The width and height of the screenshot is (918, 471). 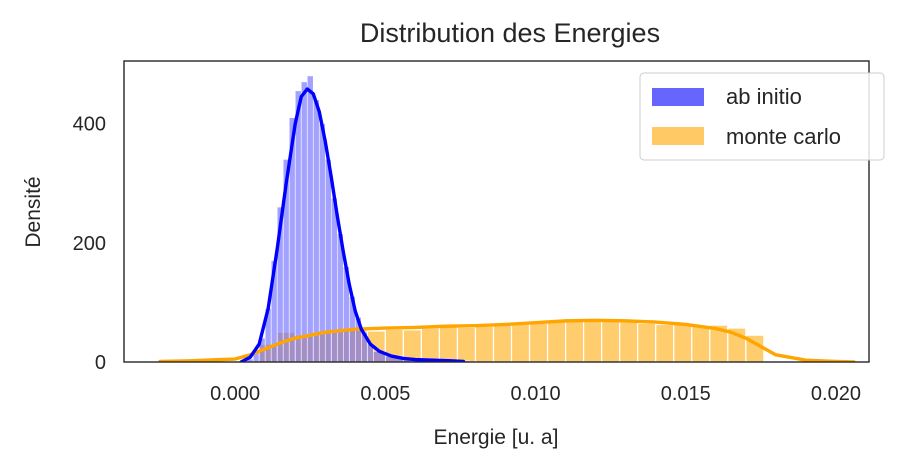 What do you see at coordinates (783, 136) in the screenshot?
I see `legend-label-monte-carlo: monte carlo` at bounding box center [783, 136].